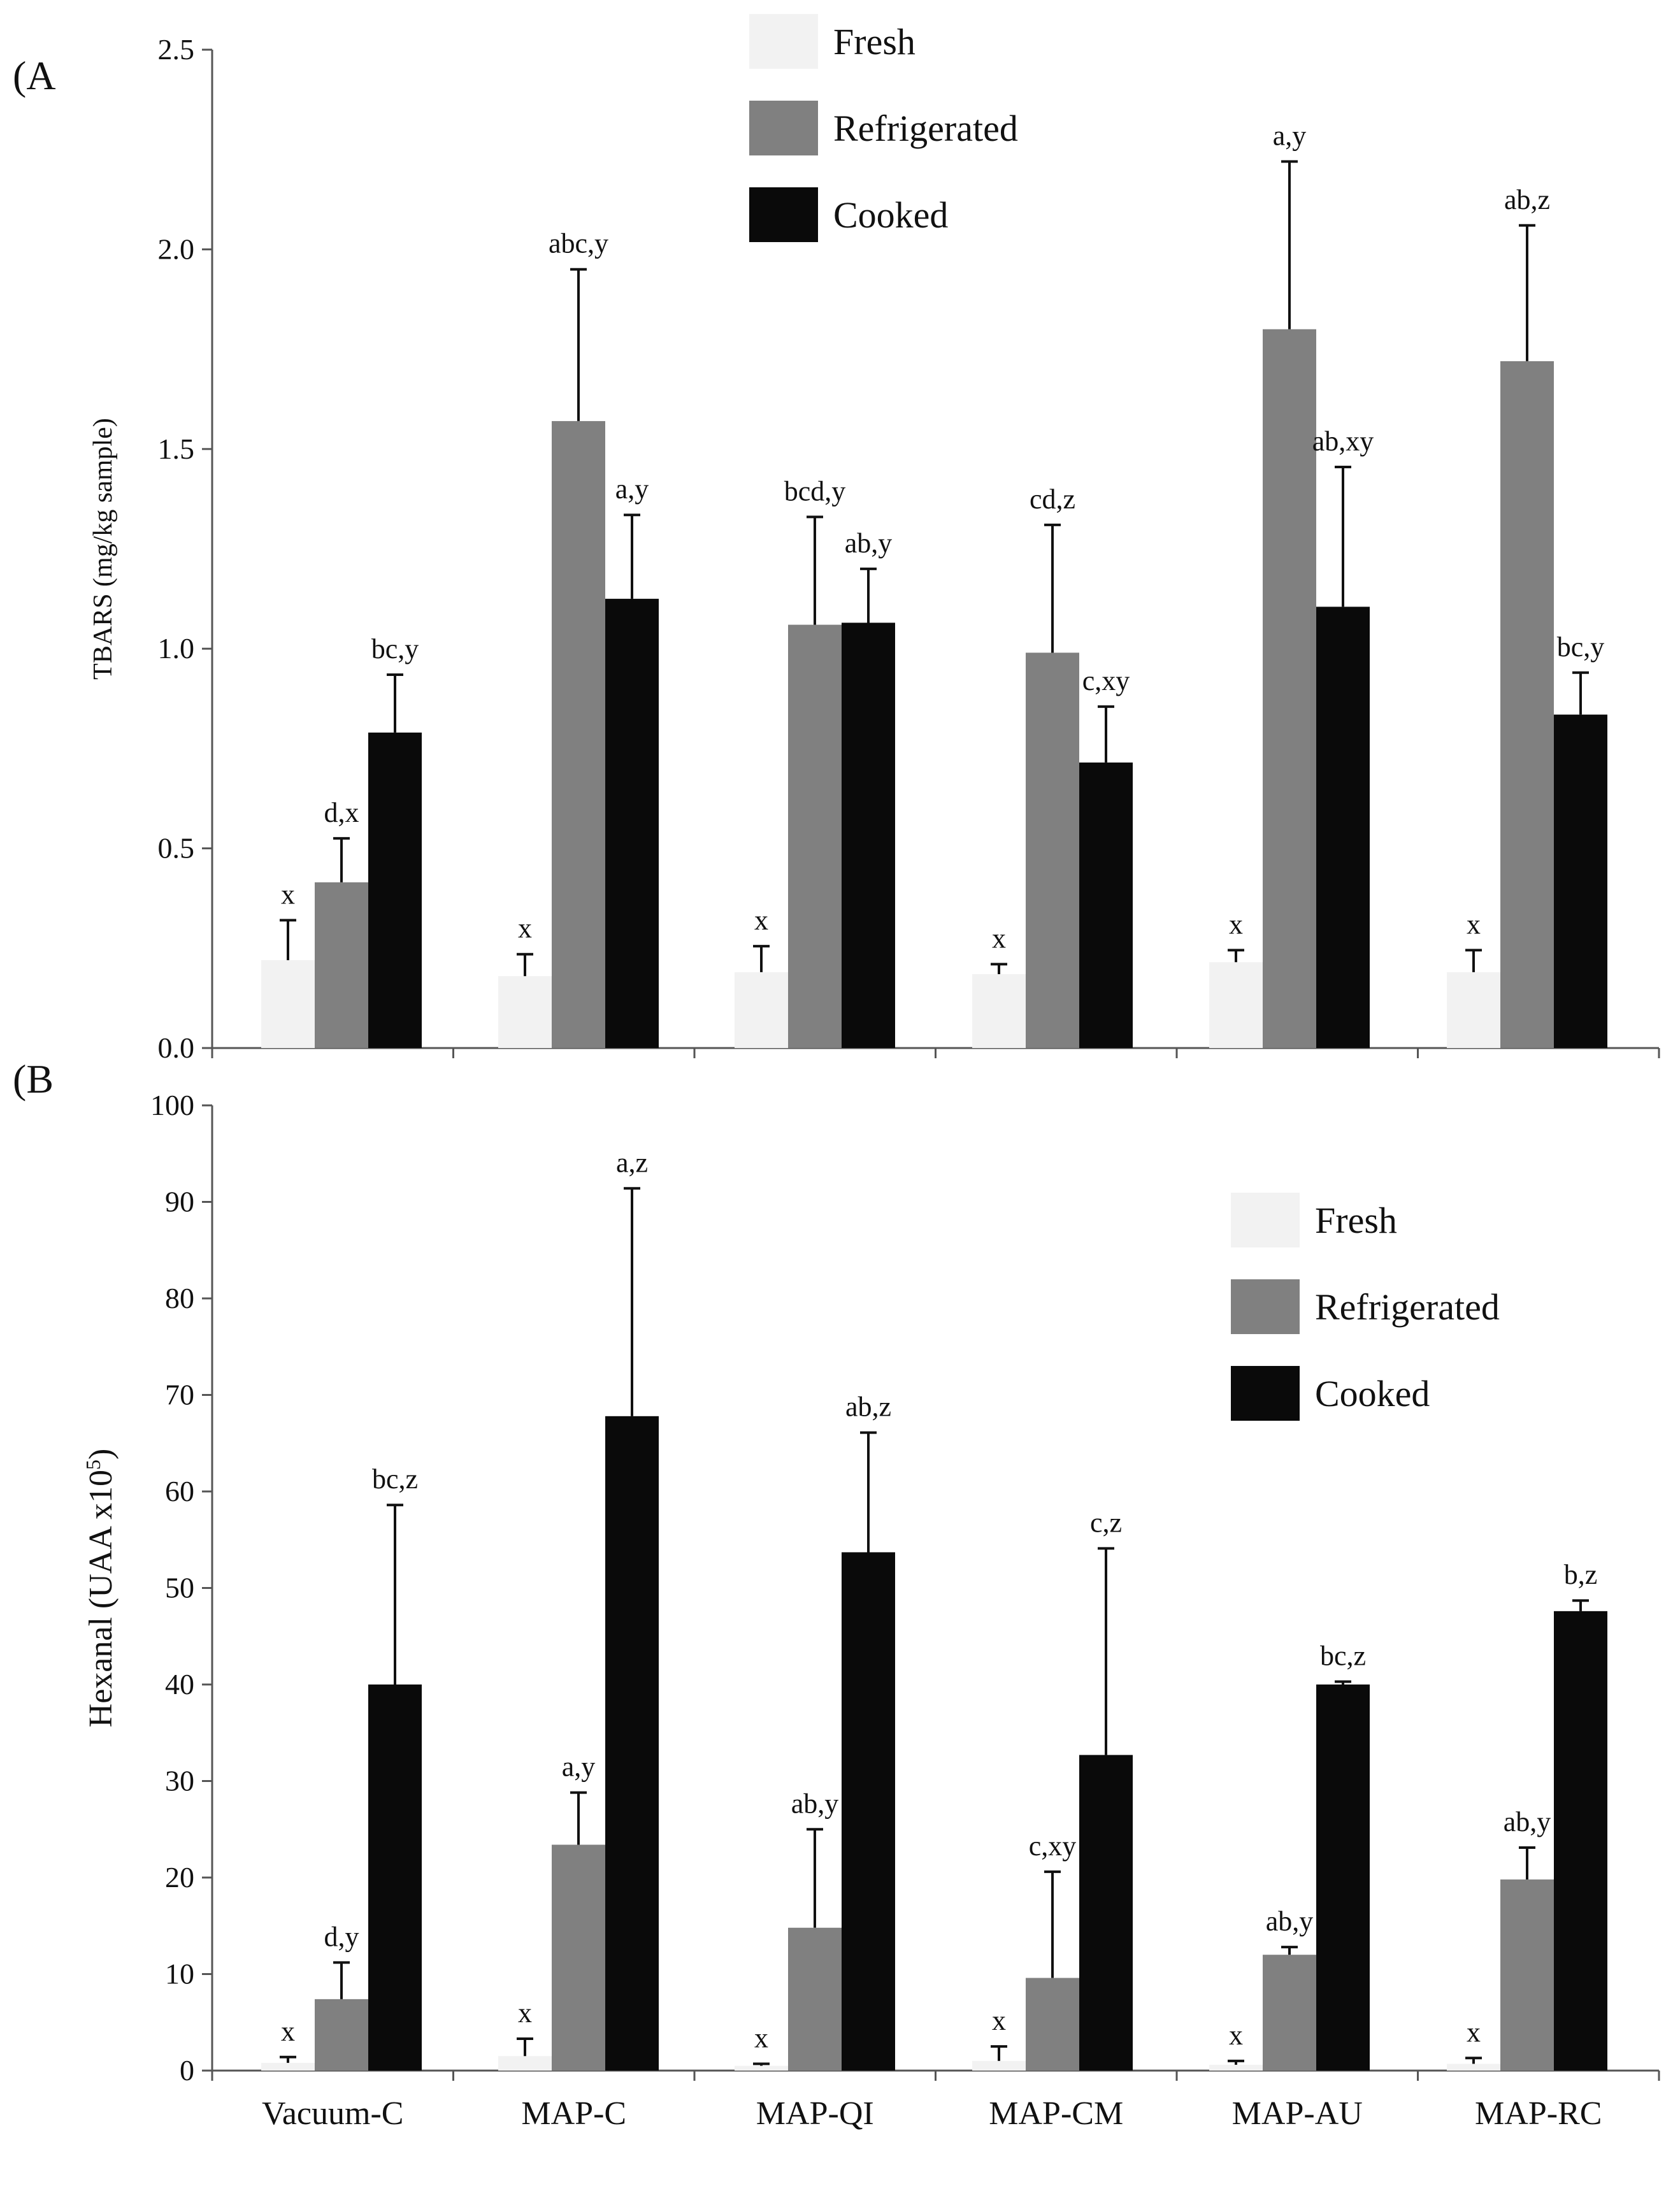 This screenshot has height=2191, width=1680. Describe the element at coordinates (179, 1298) in the screenshot. I see `y-tick-label: 80` at that location.